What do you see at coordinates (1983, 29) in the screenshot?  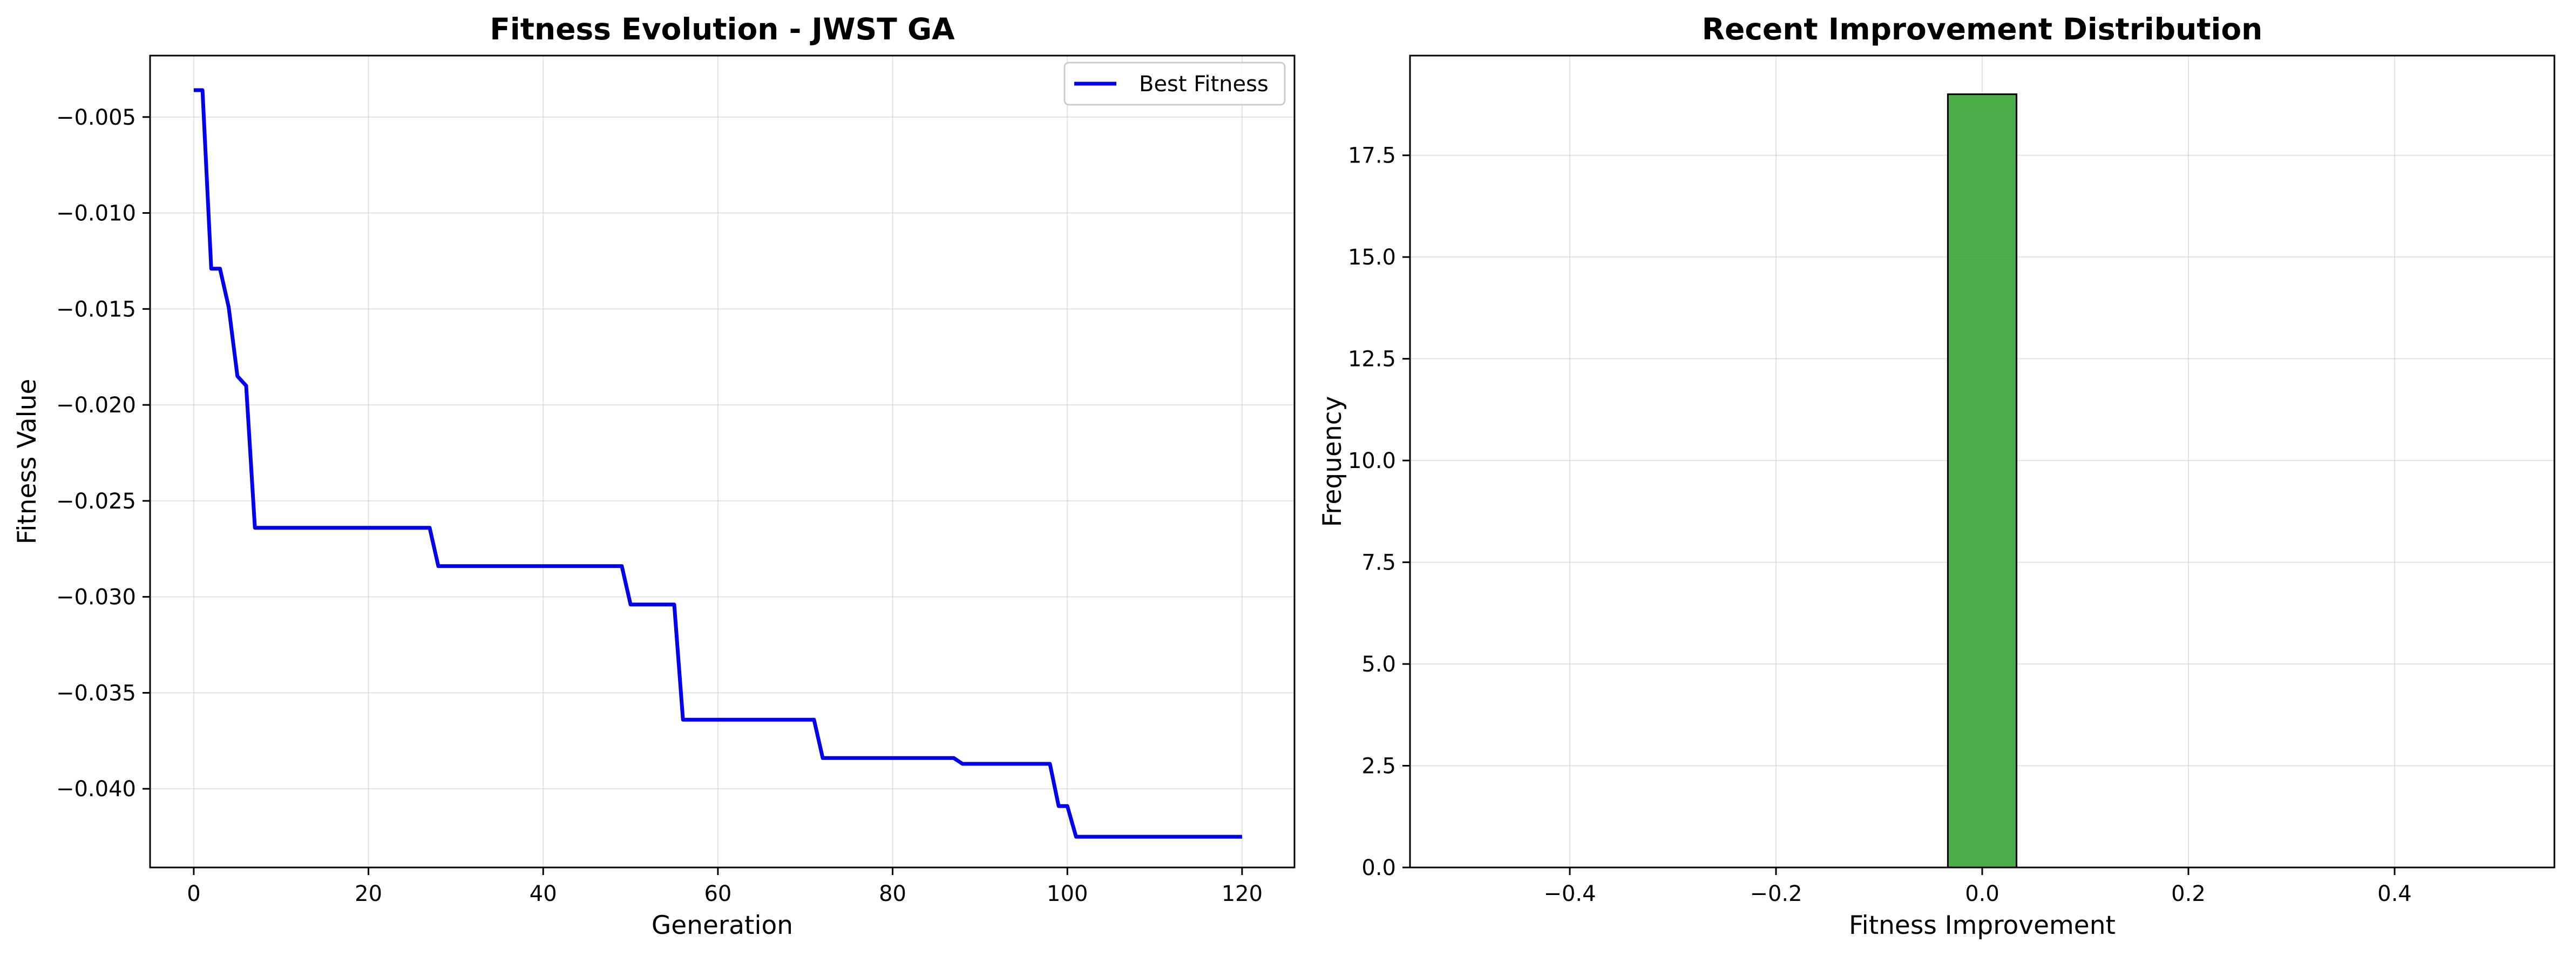 I see `chart-title: Recent Improvement Distribution` at bounding box center [1983, 29].